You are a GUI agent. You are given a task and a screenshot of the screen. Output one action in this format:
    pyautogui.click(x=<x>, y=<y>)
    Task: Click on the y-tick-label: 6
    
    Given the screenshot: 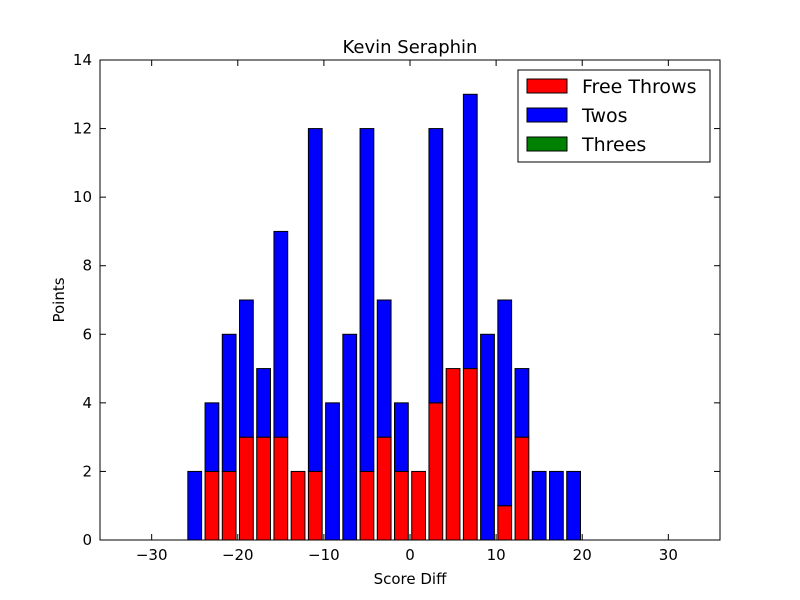 What is the action you would take?
    pyautogui.click(x=87, y=334)
    